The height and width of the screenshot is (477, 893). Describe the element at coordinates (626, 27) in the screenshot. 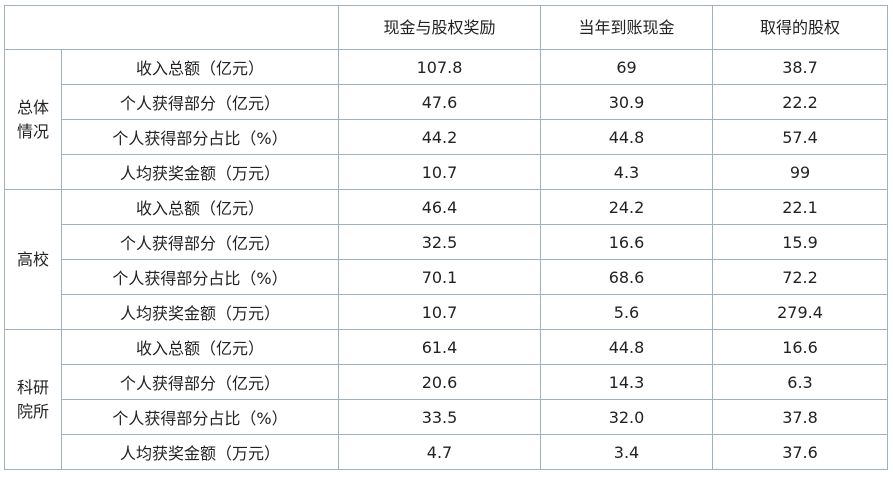

I see `column-header: 当年到账现金` at that location.